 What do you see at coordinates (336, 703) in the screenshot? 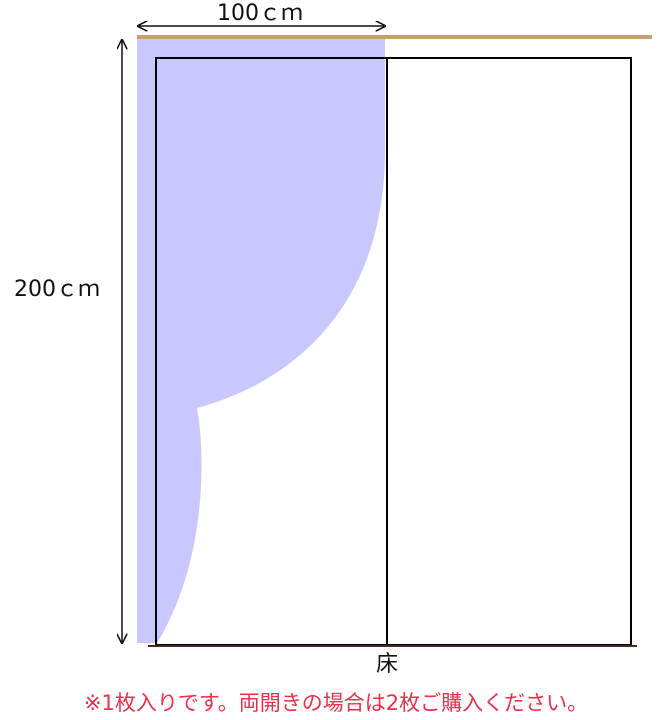
I see `note: ※1枚入りです。両開きの場合は2枚ご購入ください。` at bounding box center [336, 703].